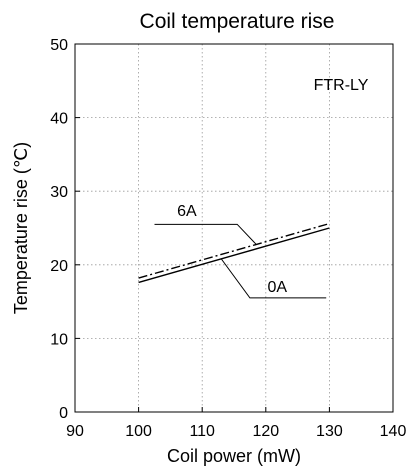 The width and height of the screenshot is (406, 472). I want to click on leader-0a, so click(273, 278).